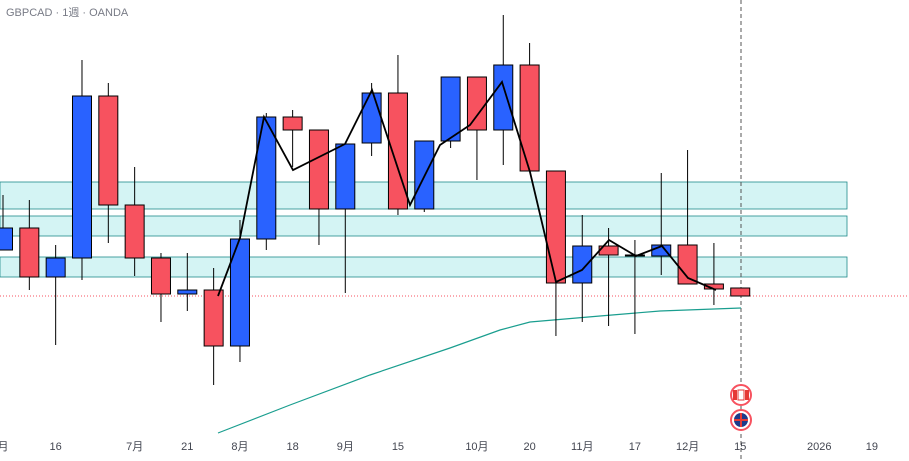 This screenshot has width=909, height=461. I want to click on x-tick-label: 20, so click(529, 447).